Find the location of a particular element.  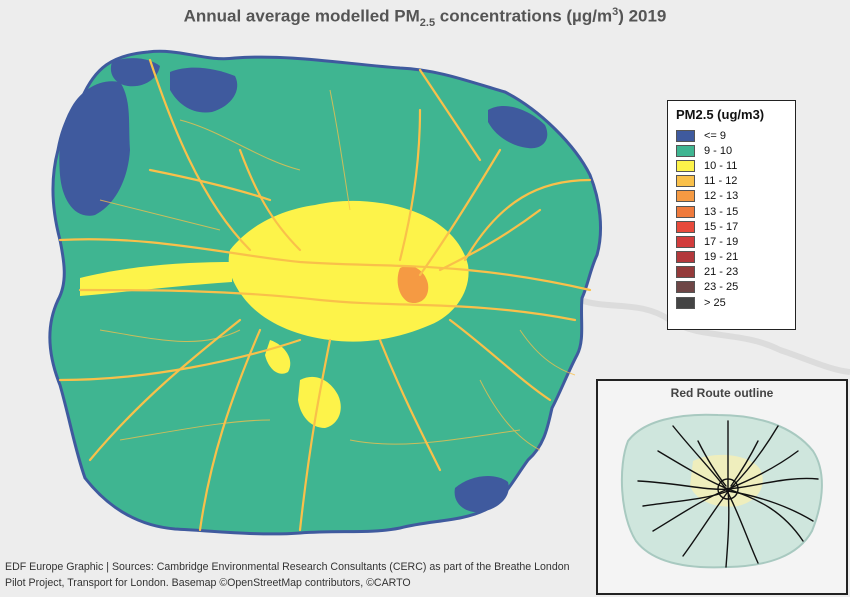

legend-label: 10 - 11 is located at coordinates (721, 165).